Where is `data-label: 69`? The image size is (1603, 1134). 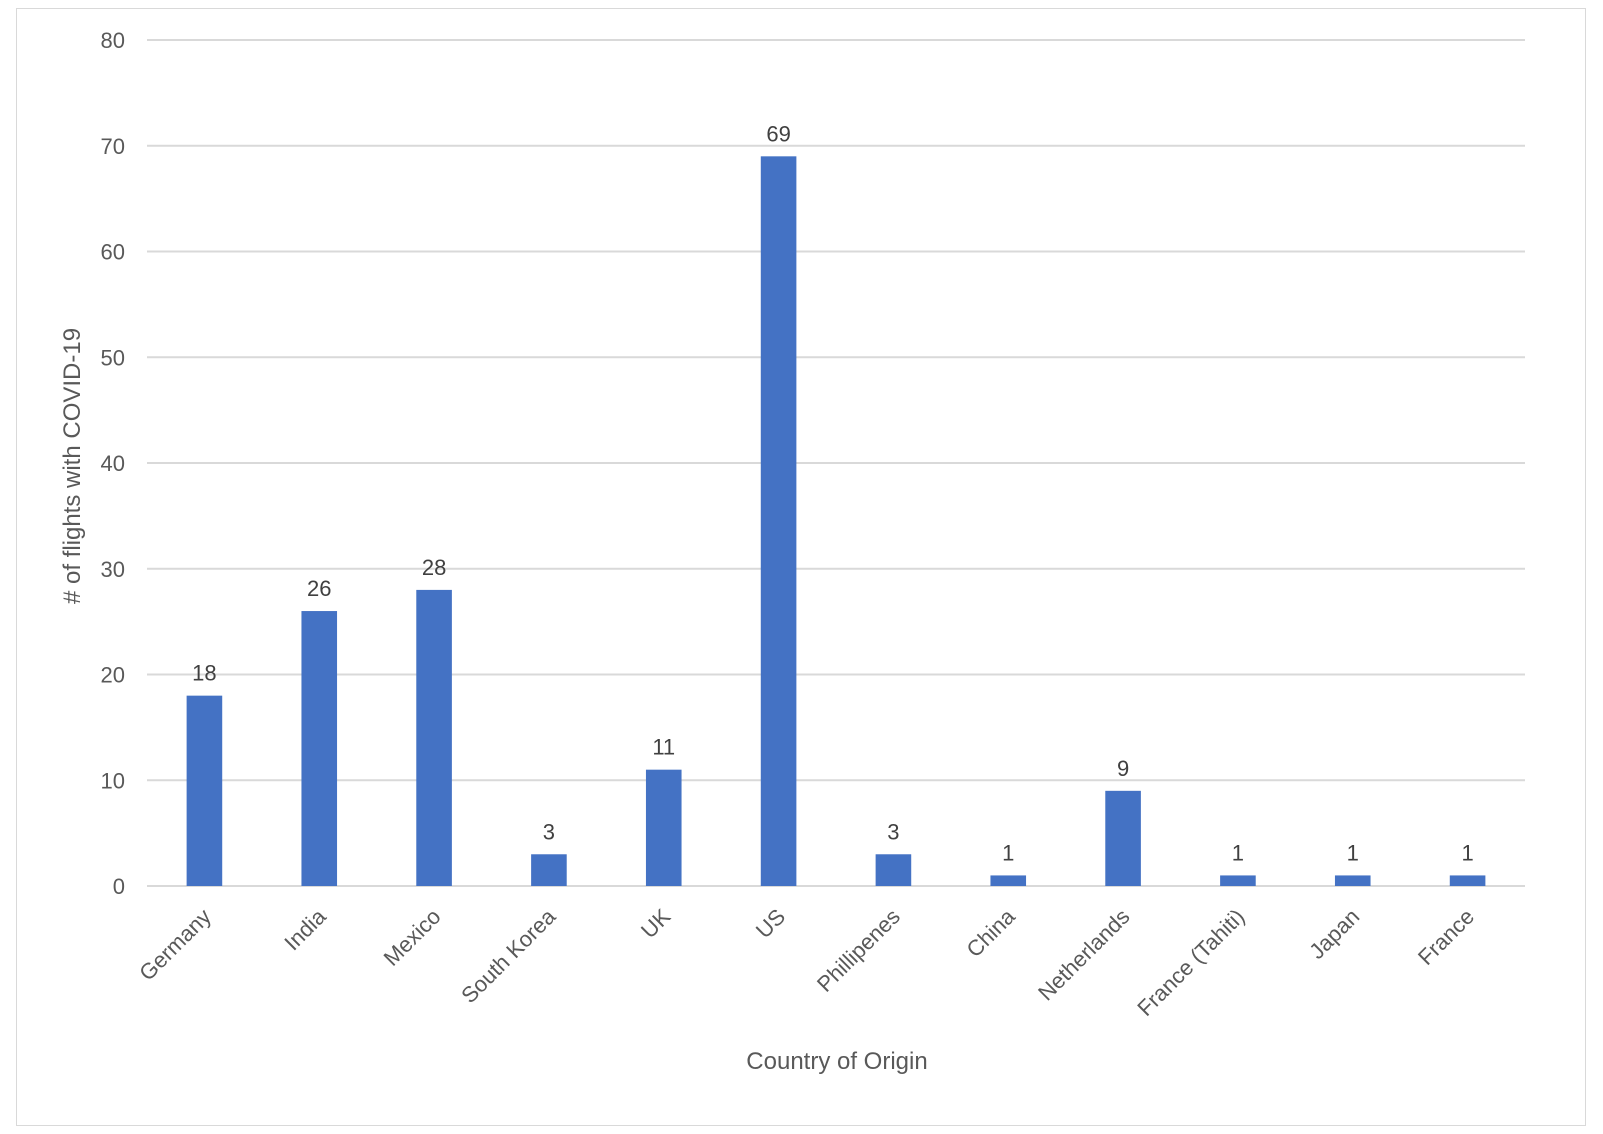
data-label: 69 is located at coordinates (778, 133).